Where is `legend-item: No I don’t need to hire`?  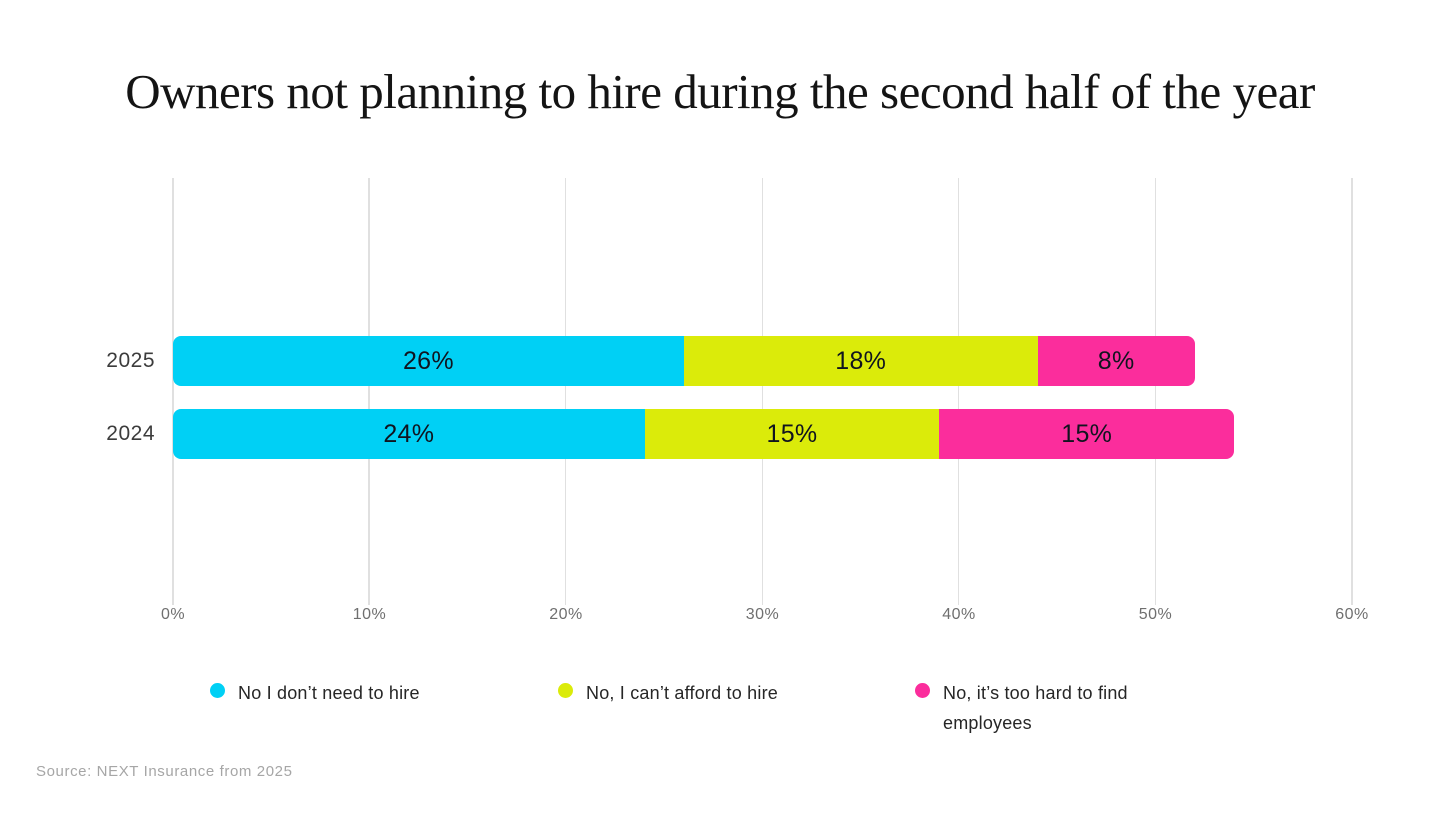 legend-item: No I don’t need to hire is located at coordinates (315, 693).